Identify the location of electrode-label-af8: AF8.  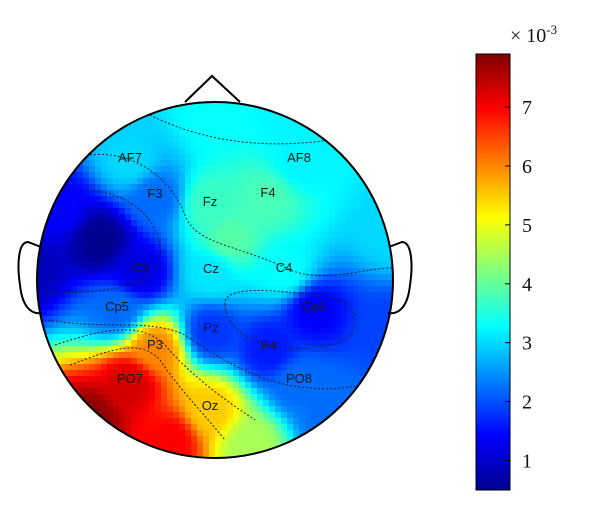
(299, 157).